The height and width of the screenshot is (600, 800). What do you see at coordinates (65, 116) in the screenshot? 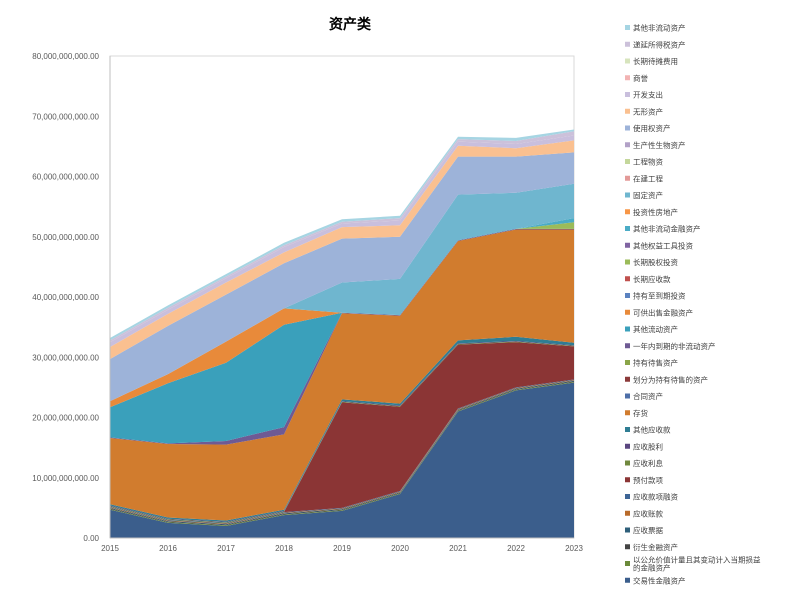
I see `y-tick-label: 70,000,000,000.00` at bounding box center [65, 116].